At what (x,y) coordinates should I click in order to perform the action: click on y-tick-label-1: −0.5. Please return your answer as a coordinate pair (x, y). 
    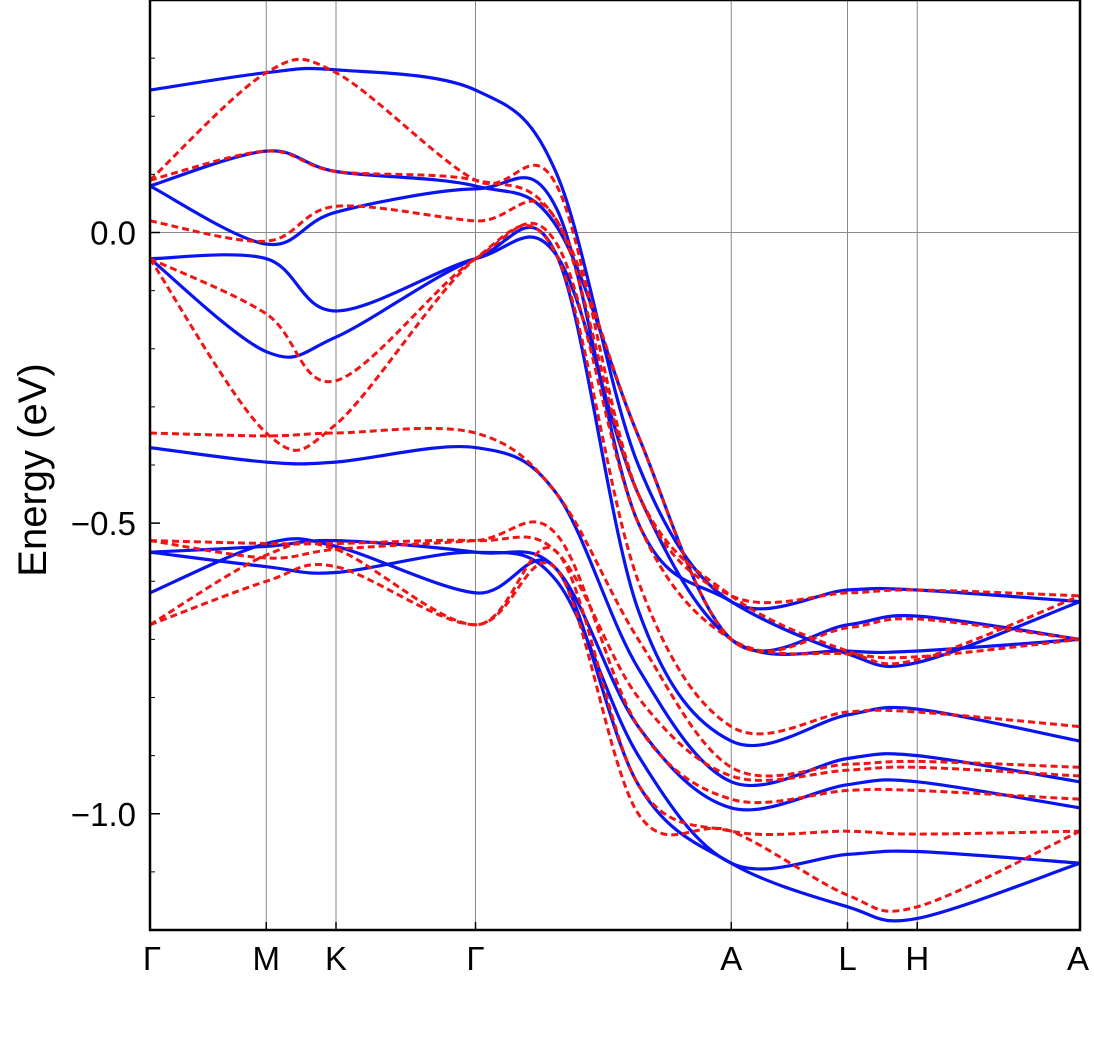
    Looking at the image, I should click on (103, 523).